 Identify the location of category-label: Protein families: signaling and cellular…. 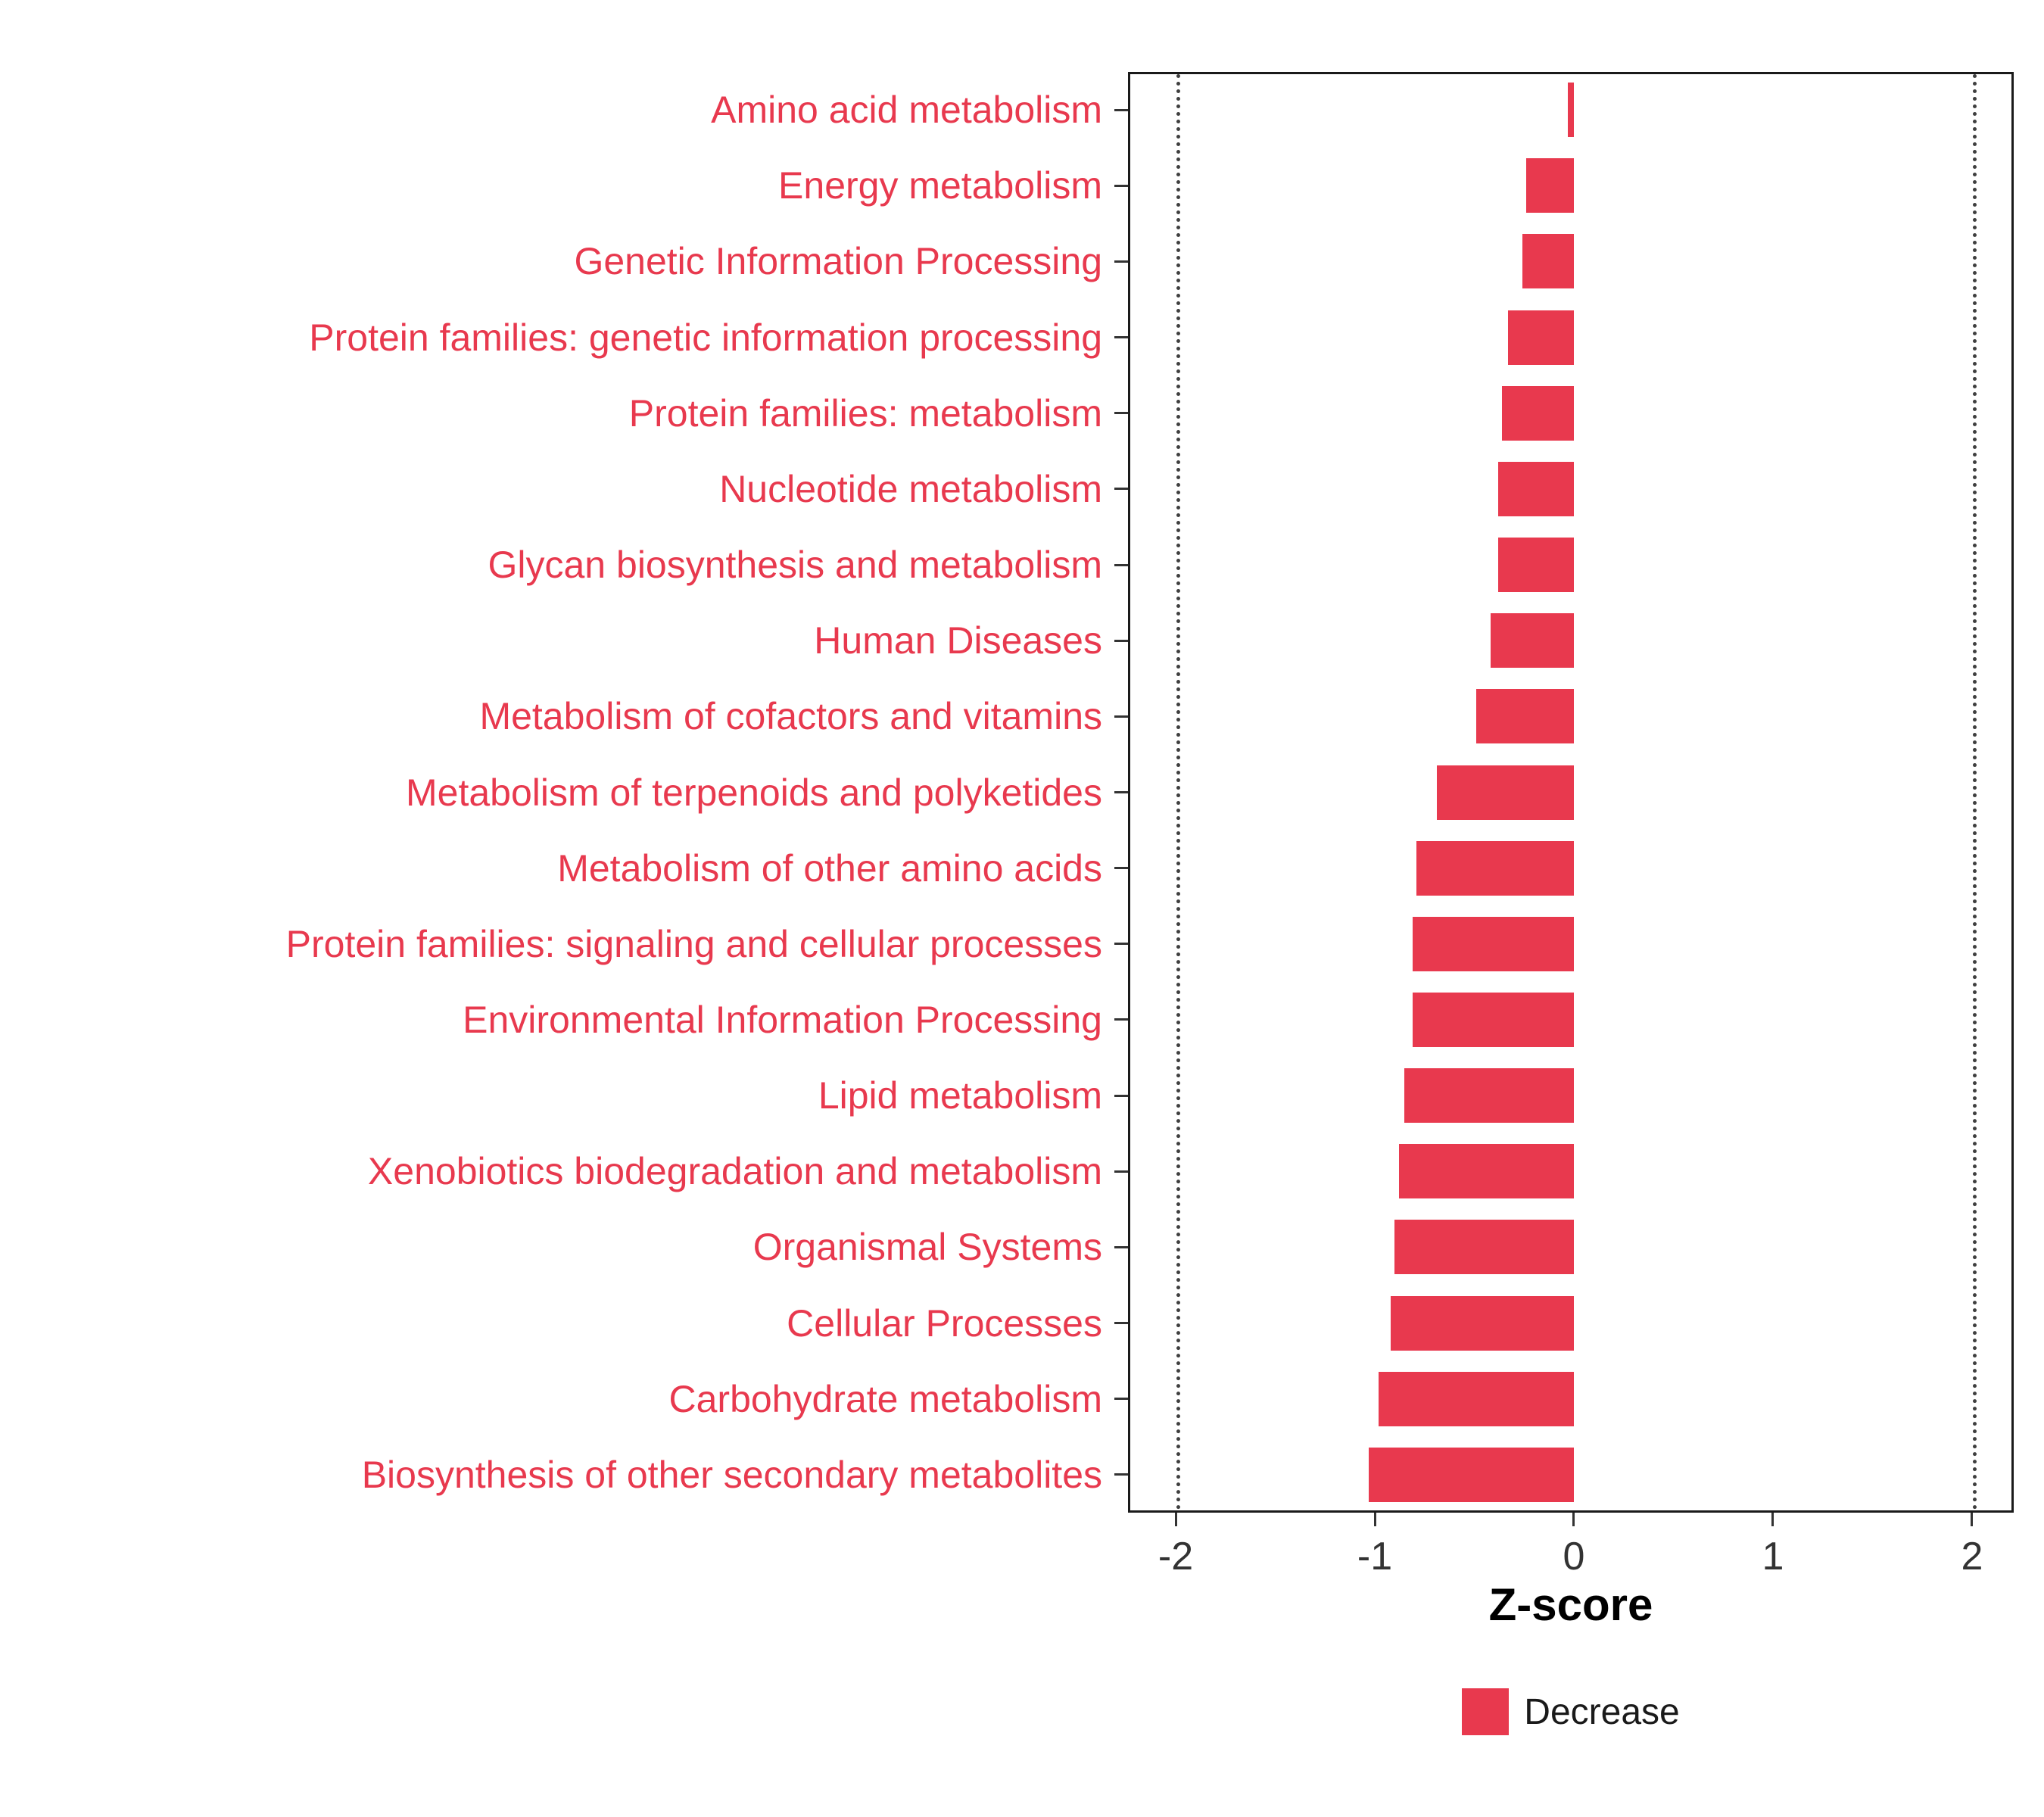
(693, 944).